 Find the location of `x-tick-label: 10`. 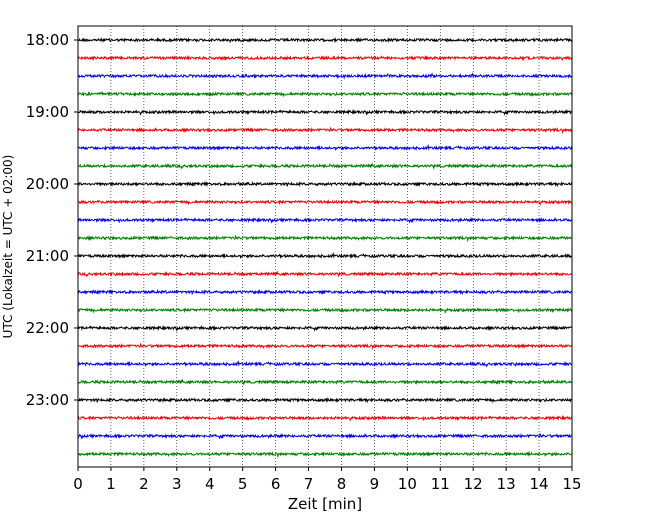

x-tick-label: 10 is located at coordinates (407, 484).